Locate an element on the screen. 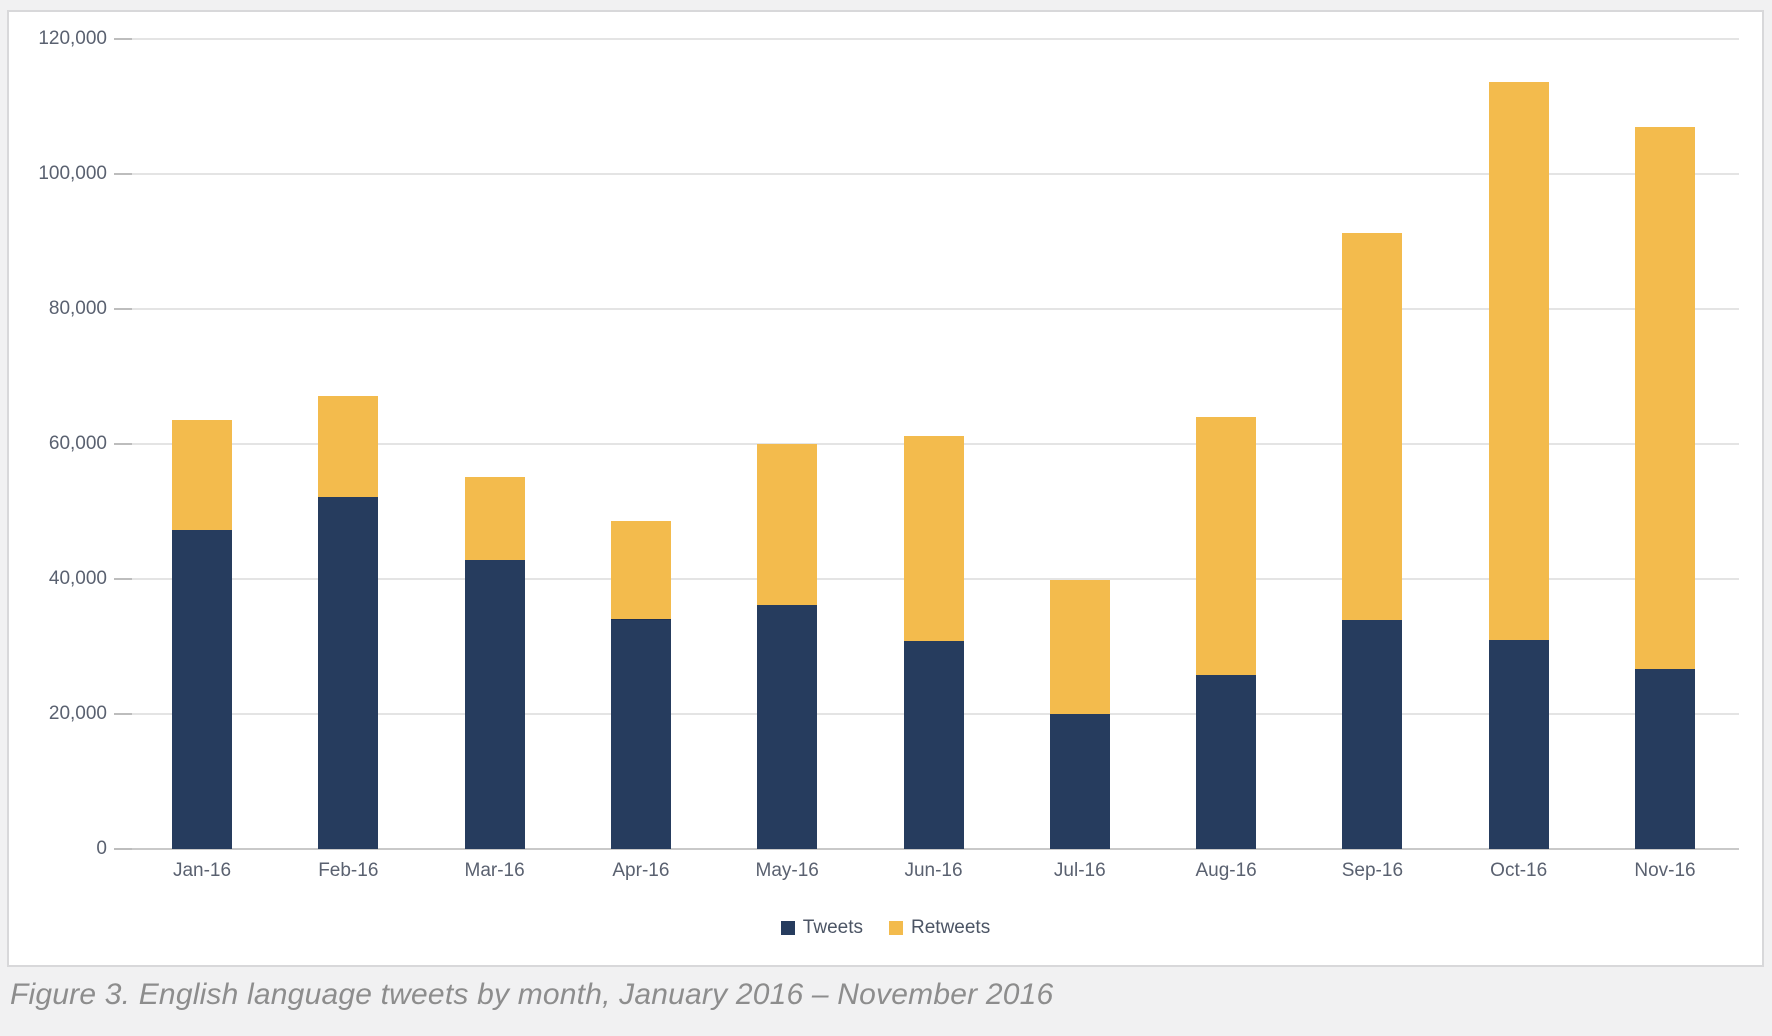  x-tick-label: May-16 is located at coordinates (787, 870).